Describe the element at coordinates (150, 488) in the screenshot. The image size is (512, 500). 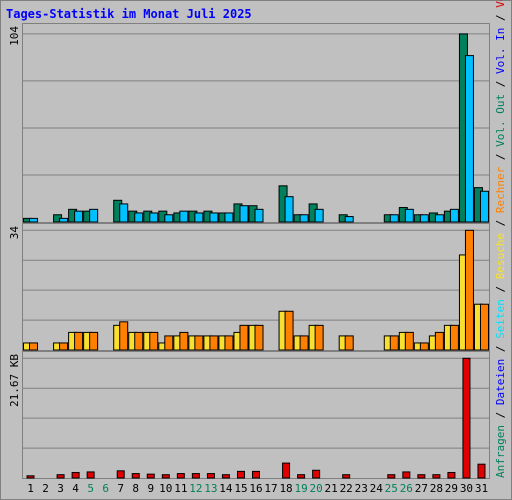
I see `x-tick-label: 9` at that location.